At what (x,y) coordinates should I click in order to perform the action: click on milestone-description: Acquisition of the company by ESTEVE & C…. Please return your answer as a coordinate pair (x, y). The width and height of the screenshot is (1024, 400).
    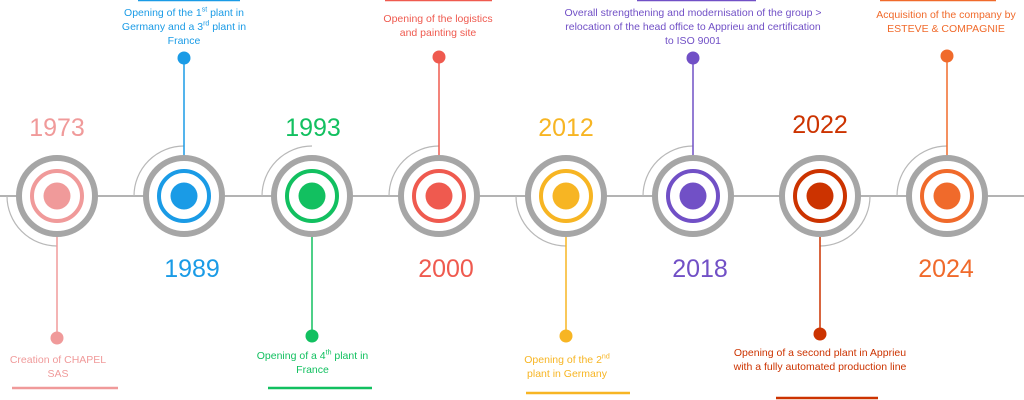
    Looking at the image, I should click on (946, 22).